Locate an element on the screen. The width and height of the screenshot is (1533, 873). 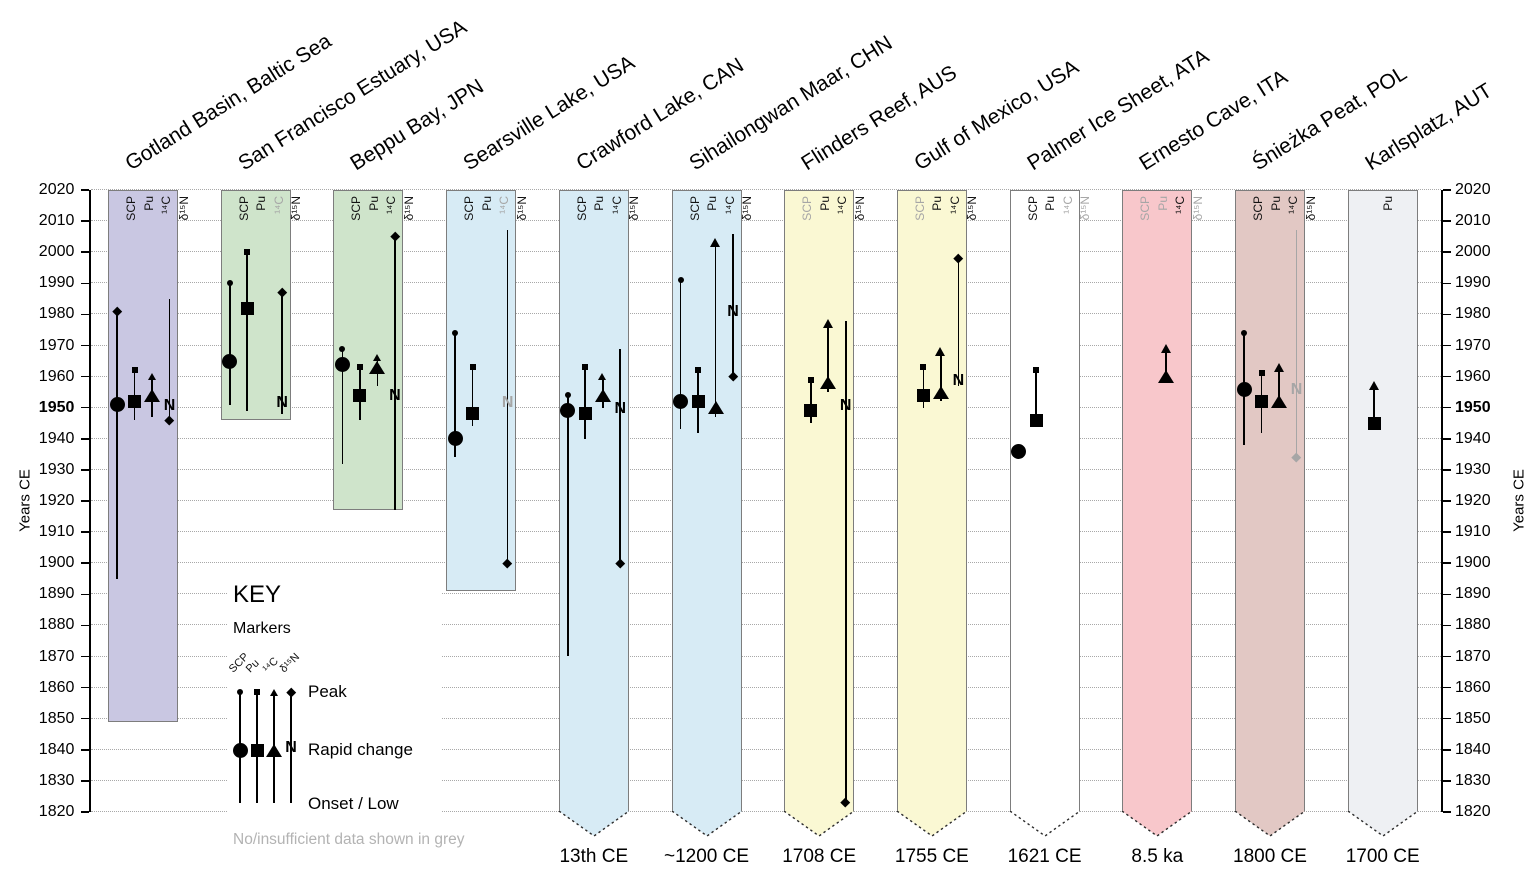
axis-tick-label: 1910 is located at coordinates (1473, 532).